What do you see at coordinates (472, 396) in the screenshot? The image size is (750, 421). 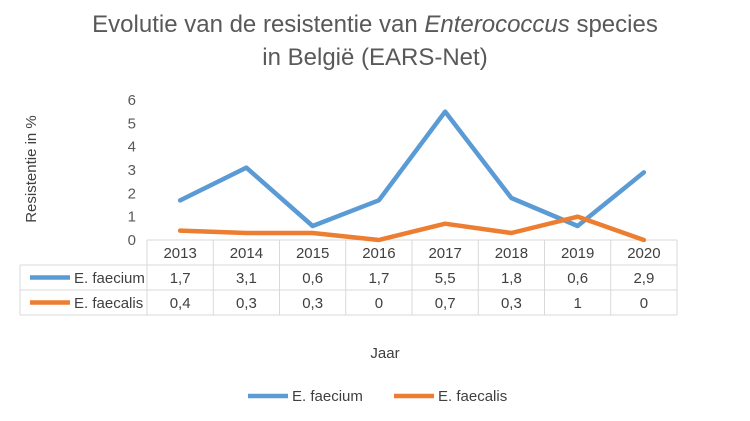 I see `legend-label: E. faecalis` at bounding box center [472, 396].